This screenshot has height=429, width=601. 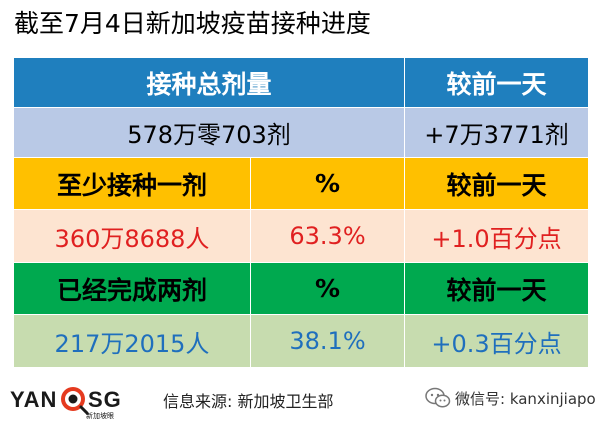 What do you see at coordinates (525, 399) in the screenshot?
I see `wechat-id-text: 微信号: kanxinjiapo` at bounding box center [525, 399].